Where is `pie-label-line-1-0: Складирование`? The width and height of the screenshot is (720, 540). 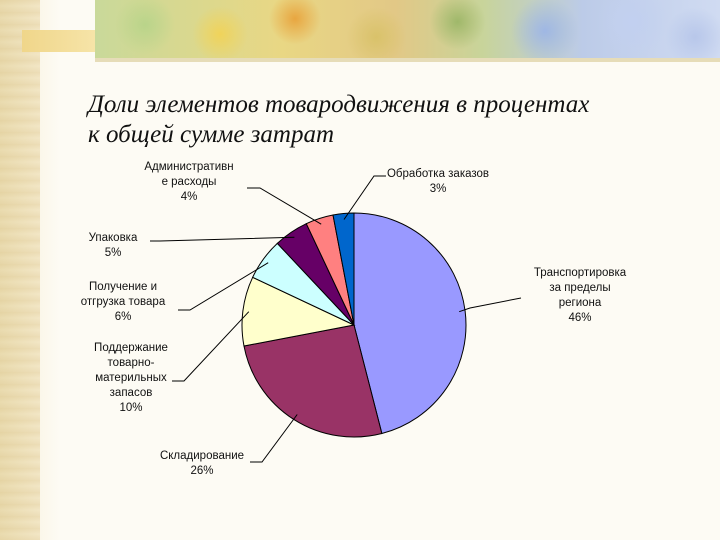
pie-label-line-1-0: Складирование is located at coordinates (202, 456).